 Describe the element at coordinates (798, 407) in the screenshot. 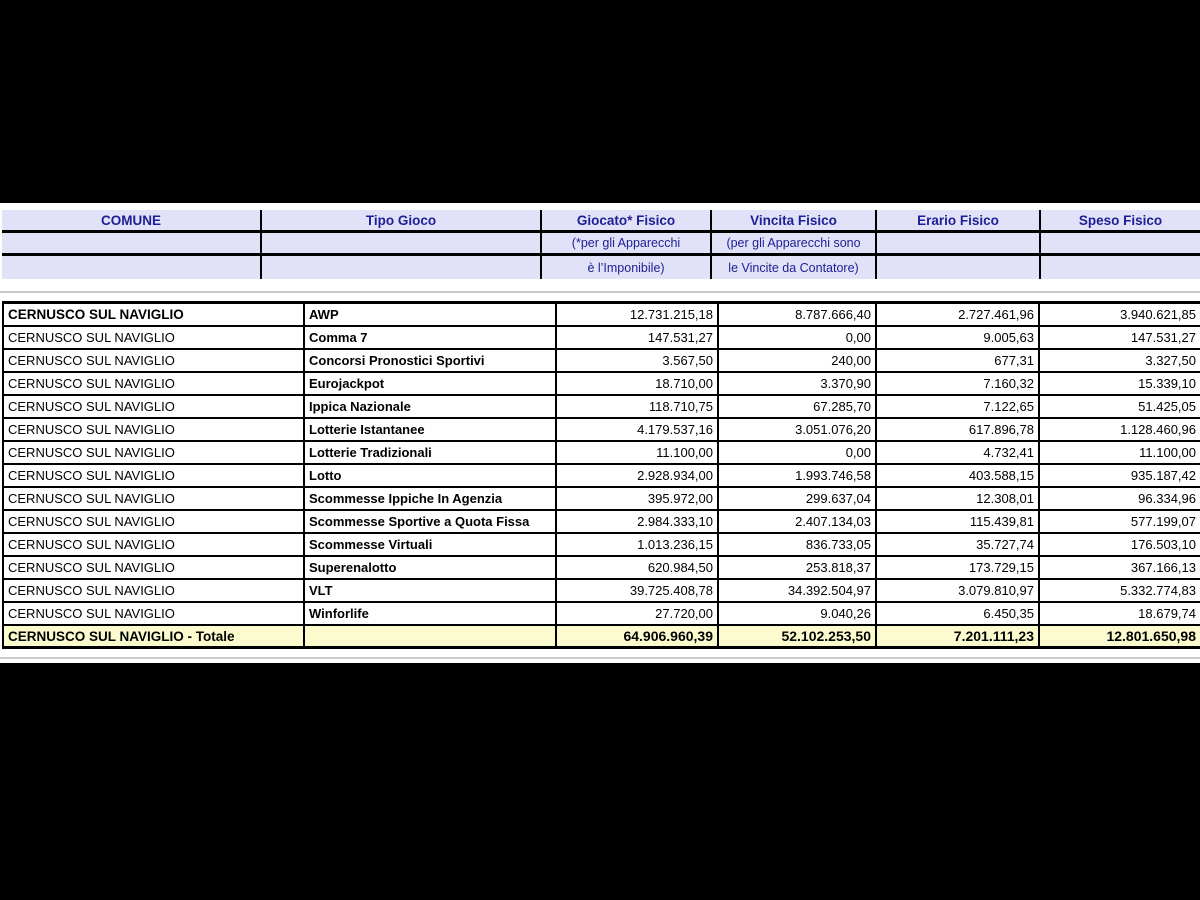

I see `vincita-cell: 67.285,70` at that location.